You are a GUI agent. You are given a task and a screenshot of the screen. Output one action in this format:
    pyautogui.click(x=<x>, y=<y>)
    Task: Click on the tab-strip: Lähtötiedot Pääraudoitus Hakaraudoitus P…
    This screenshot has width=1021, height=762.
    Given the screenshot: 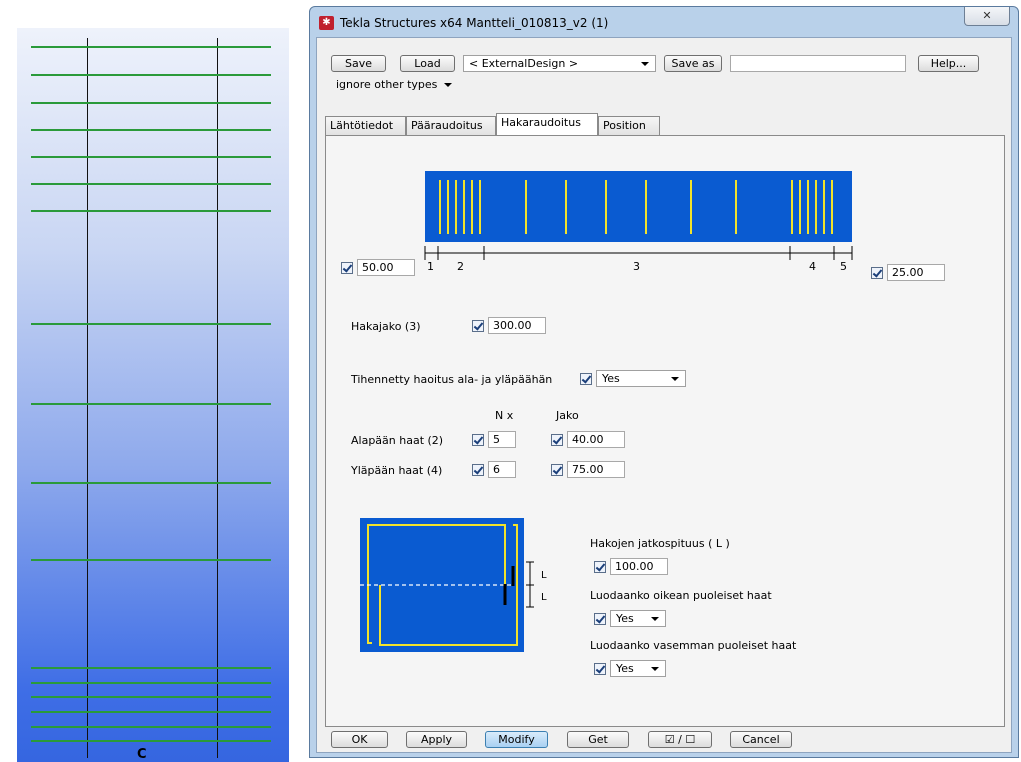 What is the action you would take?
    pyautogui.click(x=665, y=124)
    